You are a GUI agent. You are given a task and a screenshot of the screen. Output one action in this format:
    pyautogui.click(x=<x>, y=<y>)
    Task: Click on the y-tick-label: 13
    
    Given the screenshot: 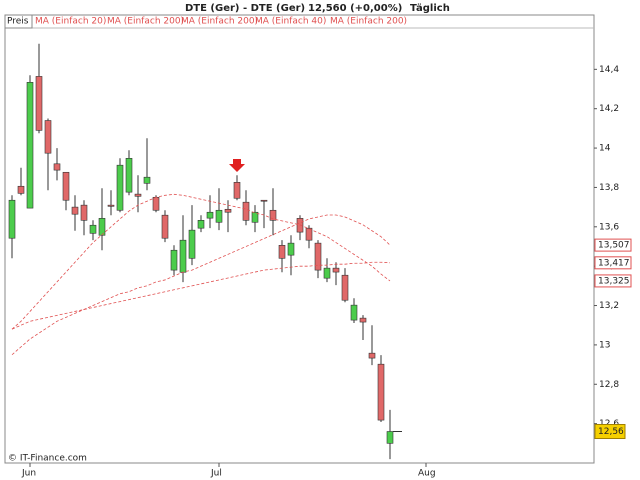 What is the action you would take?
    pyautogui.click(x=604, y=345)
    